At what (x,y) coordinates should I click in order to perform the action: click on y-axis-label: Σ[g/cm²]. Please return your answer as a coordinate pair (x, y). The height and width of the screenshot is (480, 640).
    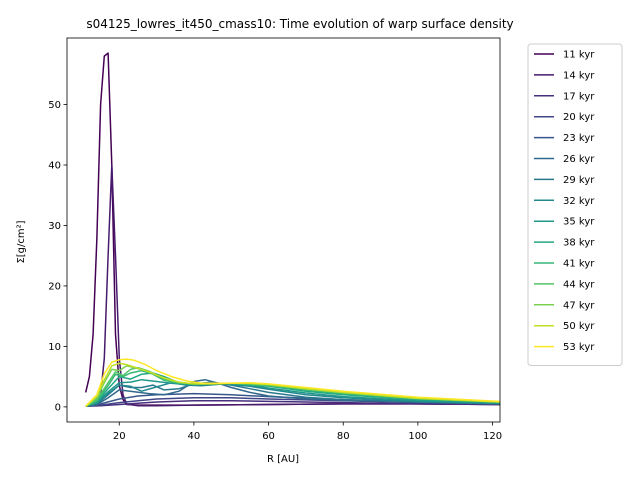
    Looking at the image, I should click on (21, 241).